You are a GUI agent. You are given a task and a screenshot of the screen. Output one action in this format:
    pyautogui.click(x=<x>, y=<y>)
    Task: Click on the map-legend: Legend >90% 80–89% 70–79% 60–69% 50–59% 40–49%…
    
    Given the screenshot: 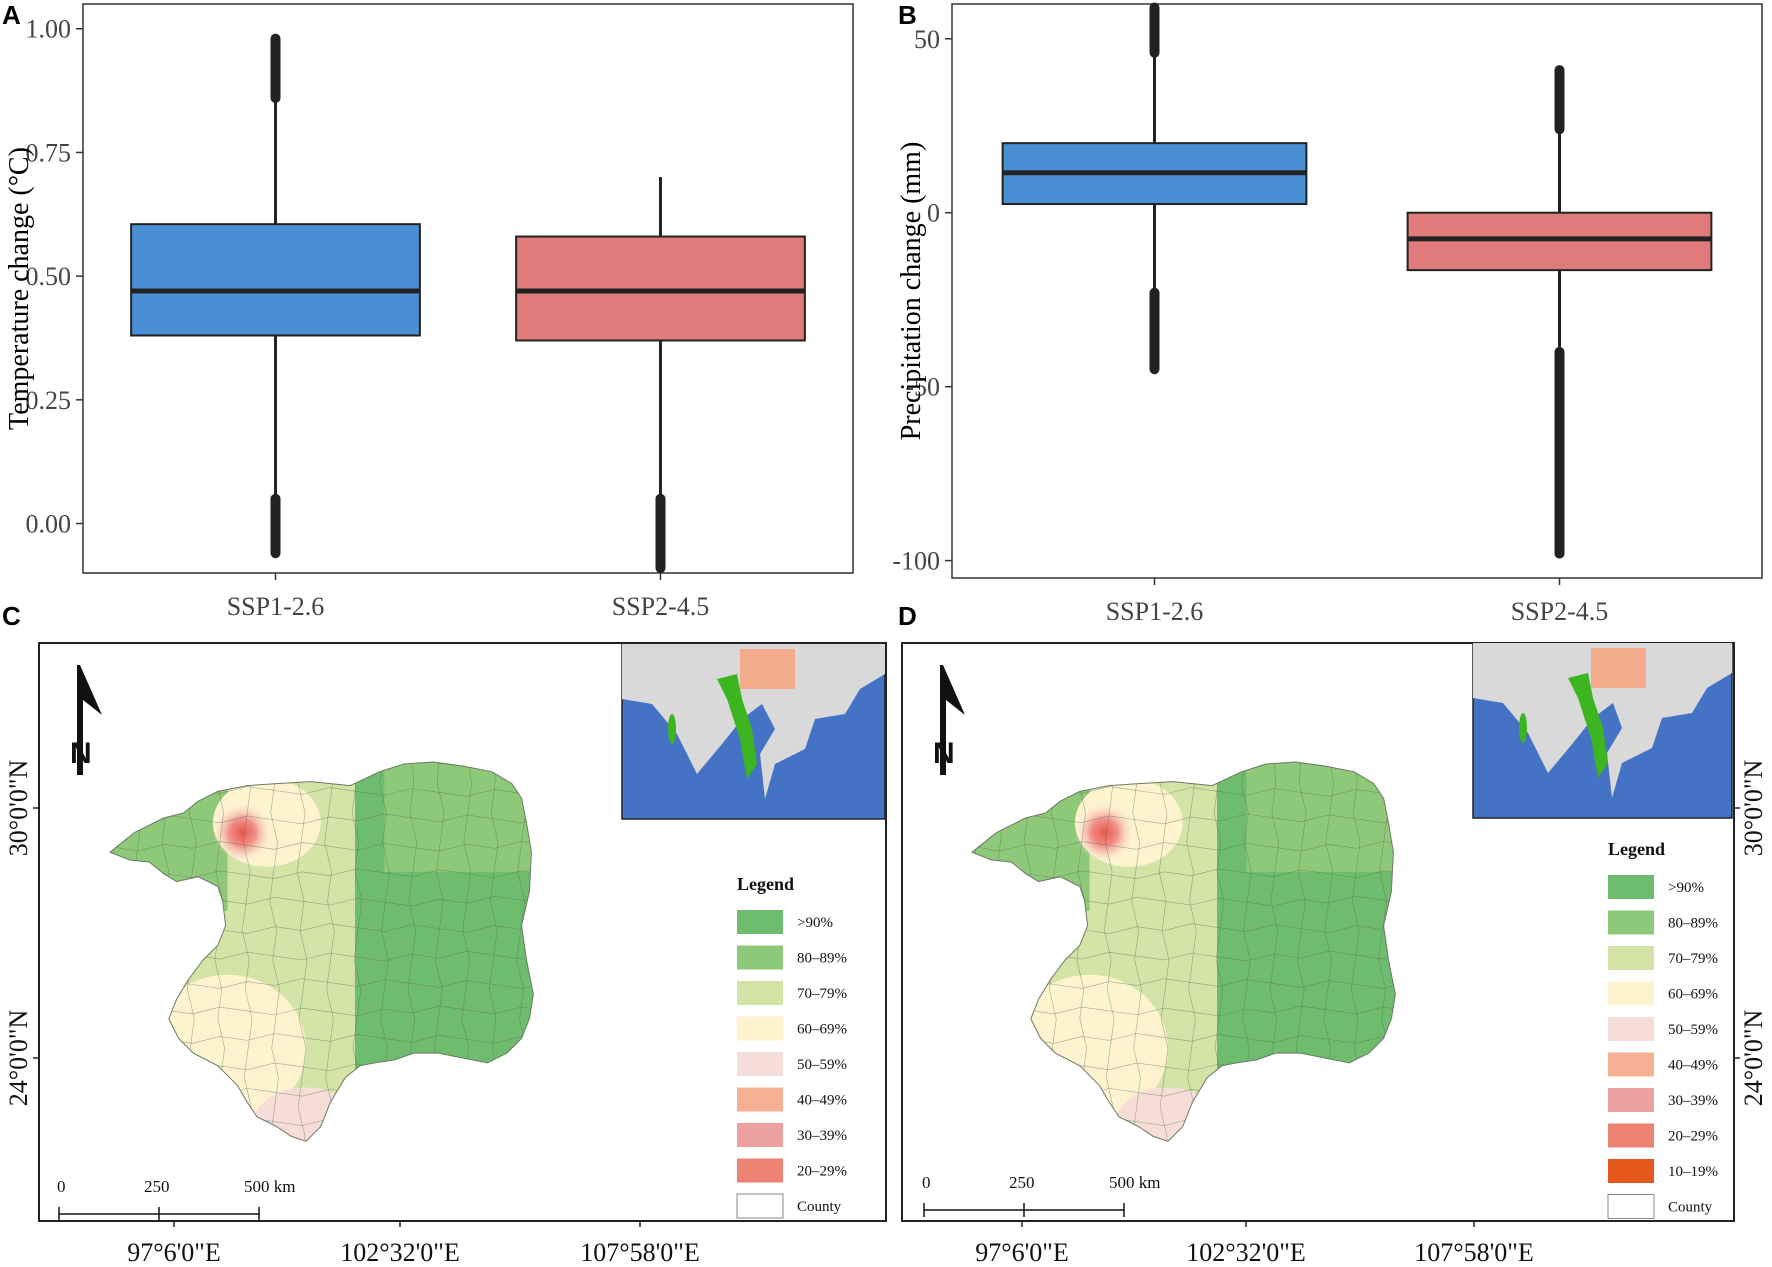 What is the action you would take?
    pyautogui.click(x=791, y=1046)
    